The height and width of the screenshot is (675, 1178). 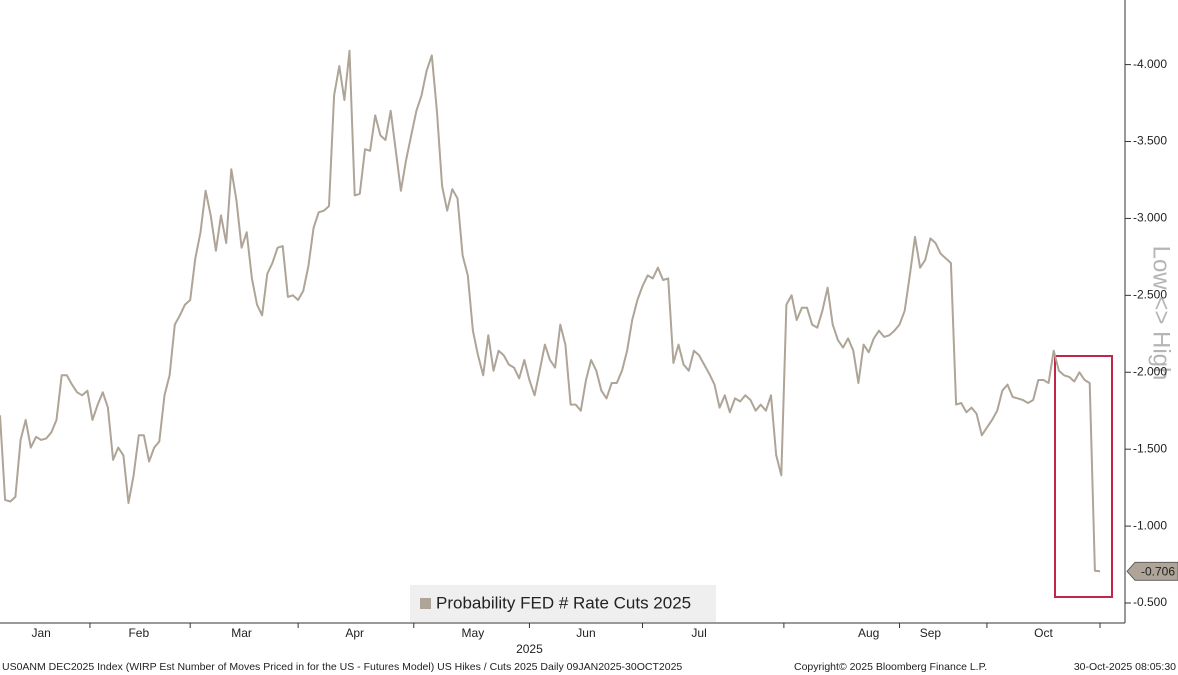 What do you see at coordinates (1150, 371) in the screenshot?
I see `y-tick-label: -2.000` at bounding box center [1150, 371].